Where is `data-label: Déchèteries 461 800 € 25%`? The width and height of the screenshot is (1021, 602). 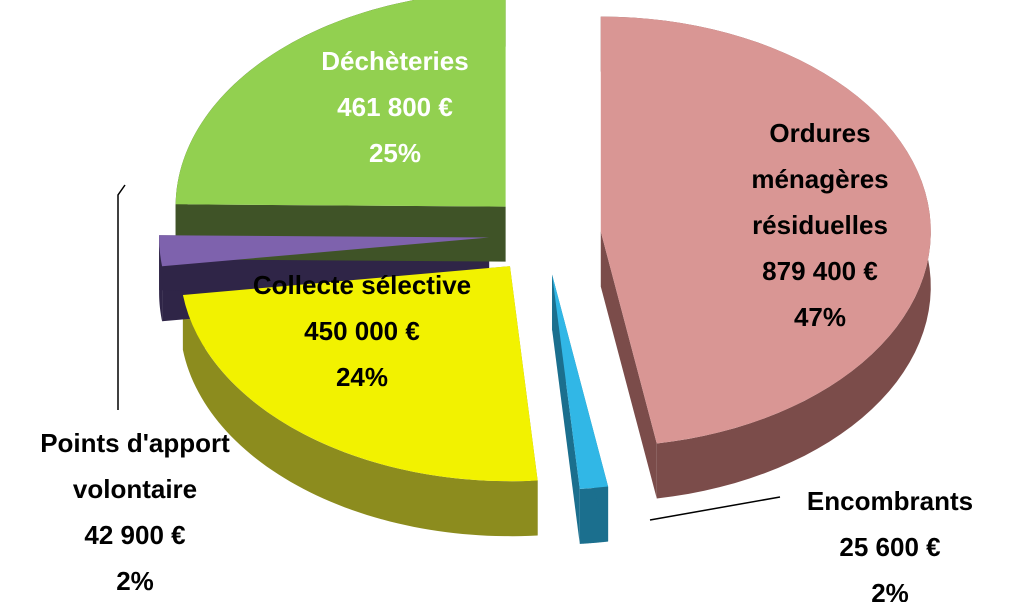
data-label: Déchèteries 461 800 € 25% is located at coordinates (395, 107).